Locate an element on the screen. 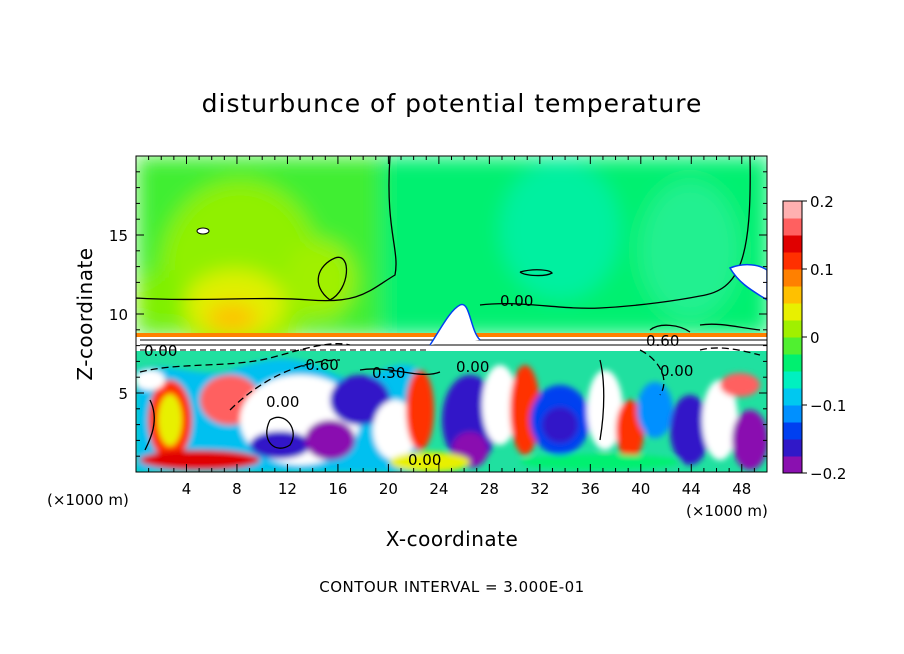 The width and height of the screenshot is (904, 654). x-tick-label: 48 is located at coordinates (741, 489).